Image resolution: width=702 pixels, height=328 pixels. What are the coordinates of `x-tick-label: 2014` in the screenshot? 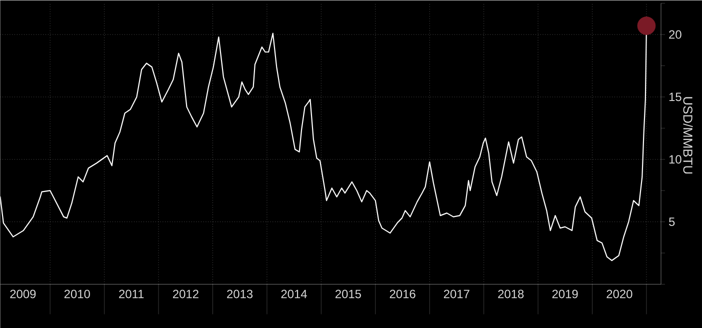 It's located at (294, 294).